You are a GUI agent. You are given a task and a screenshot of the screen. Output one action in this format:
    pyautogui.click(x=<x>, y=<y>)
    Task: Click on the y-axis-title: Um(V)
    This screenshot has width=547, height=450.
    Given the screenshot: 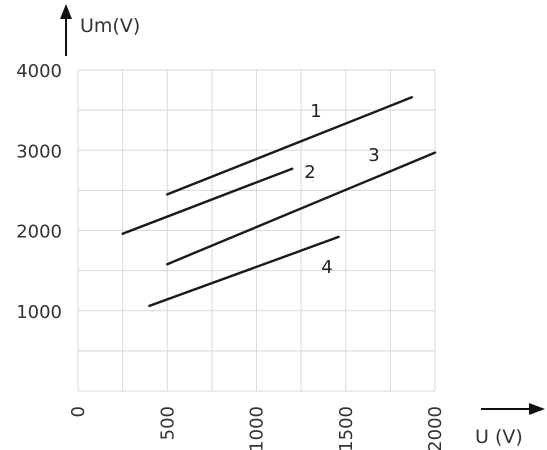 What is the action you would take?
    pyautogui.click(x=110, y=26)
    